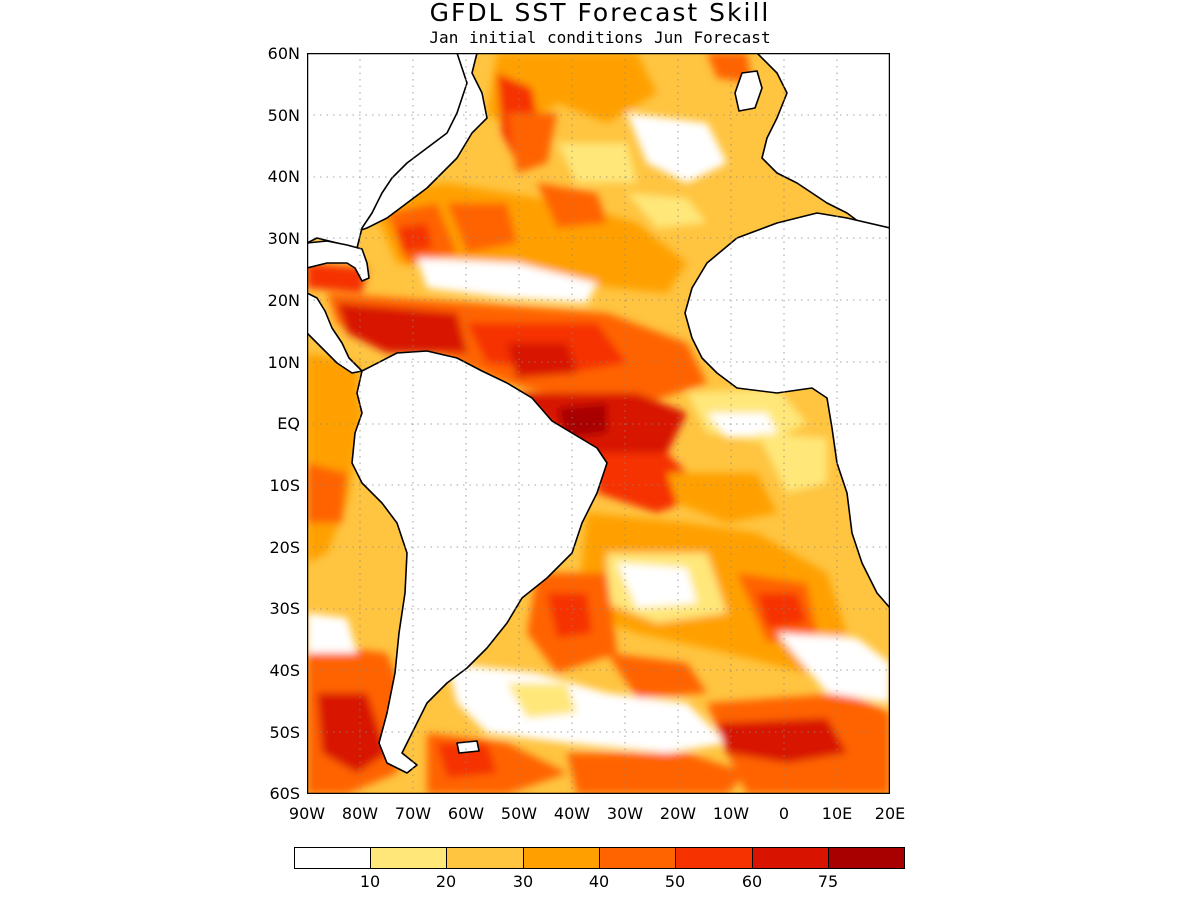  What do you see at coordinates (678, 813) in the screenshot?
I see `lon-label-20w: 20W` at bounding box center [678, 813].